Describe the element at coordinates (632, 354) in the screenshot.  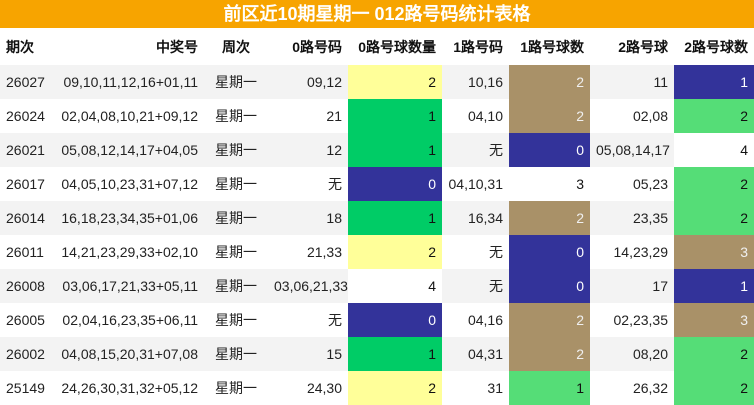
I see `route2-numbers-cell: 08,20` at that location.